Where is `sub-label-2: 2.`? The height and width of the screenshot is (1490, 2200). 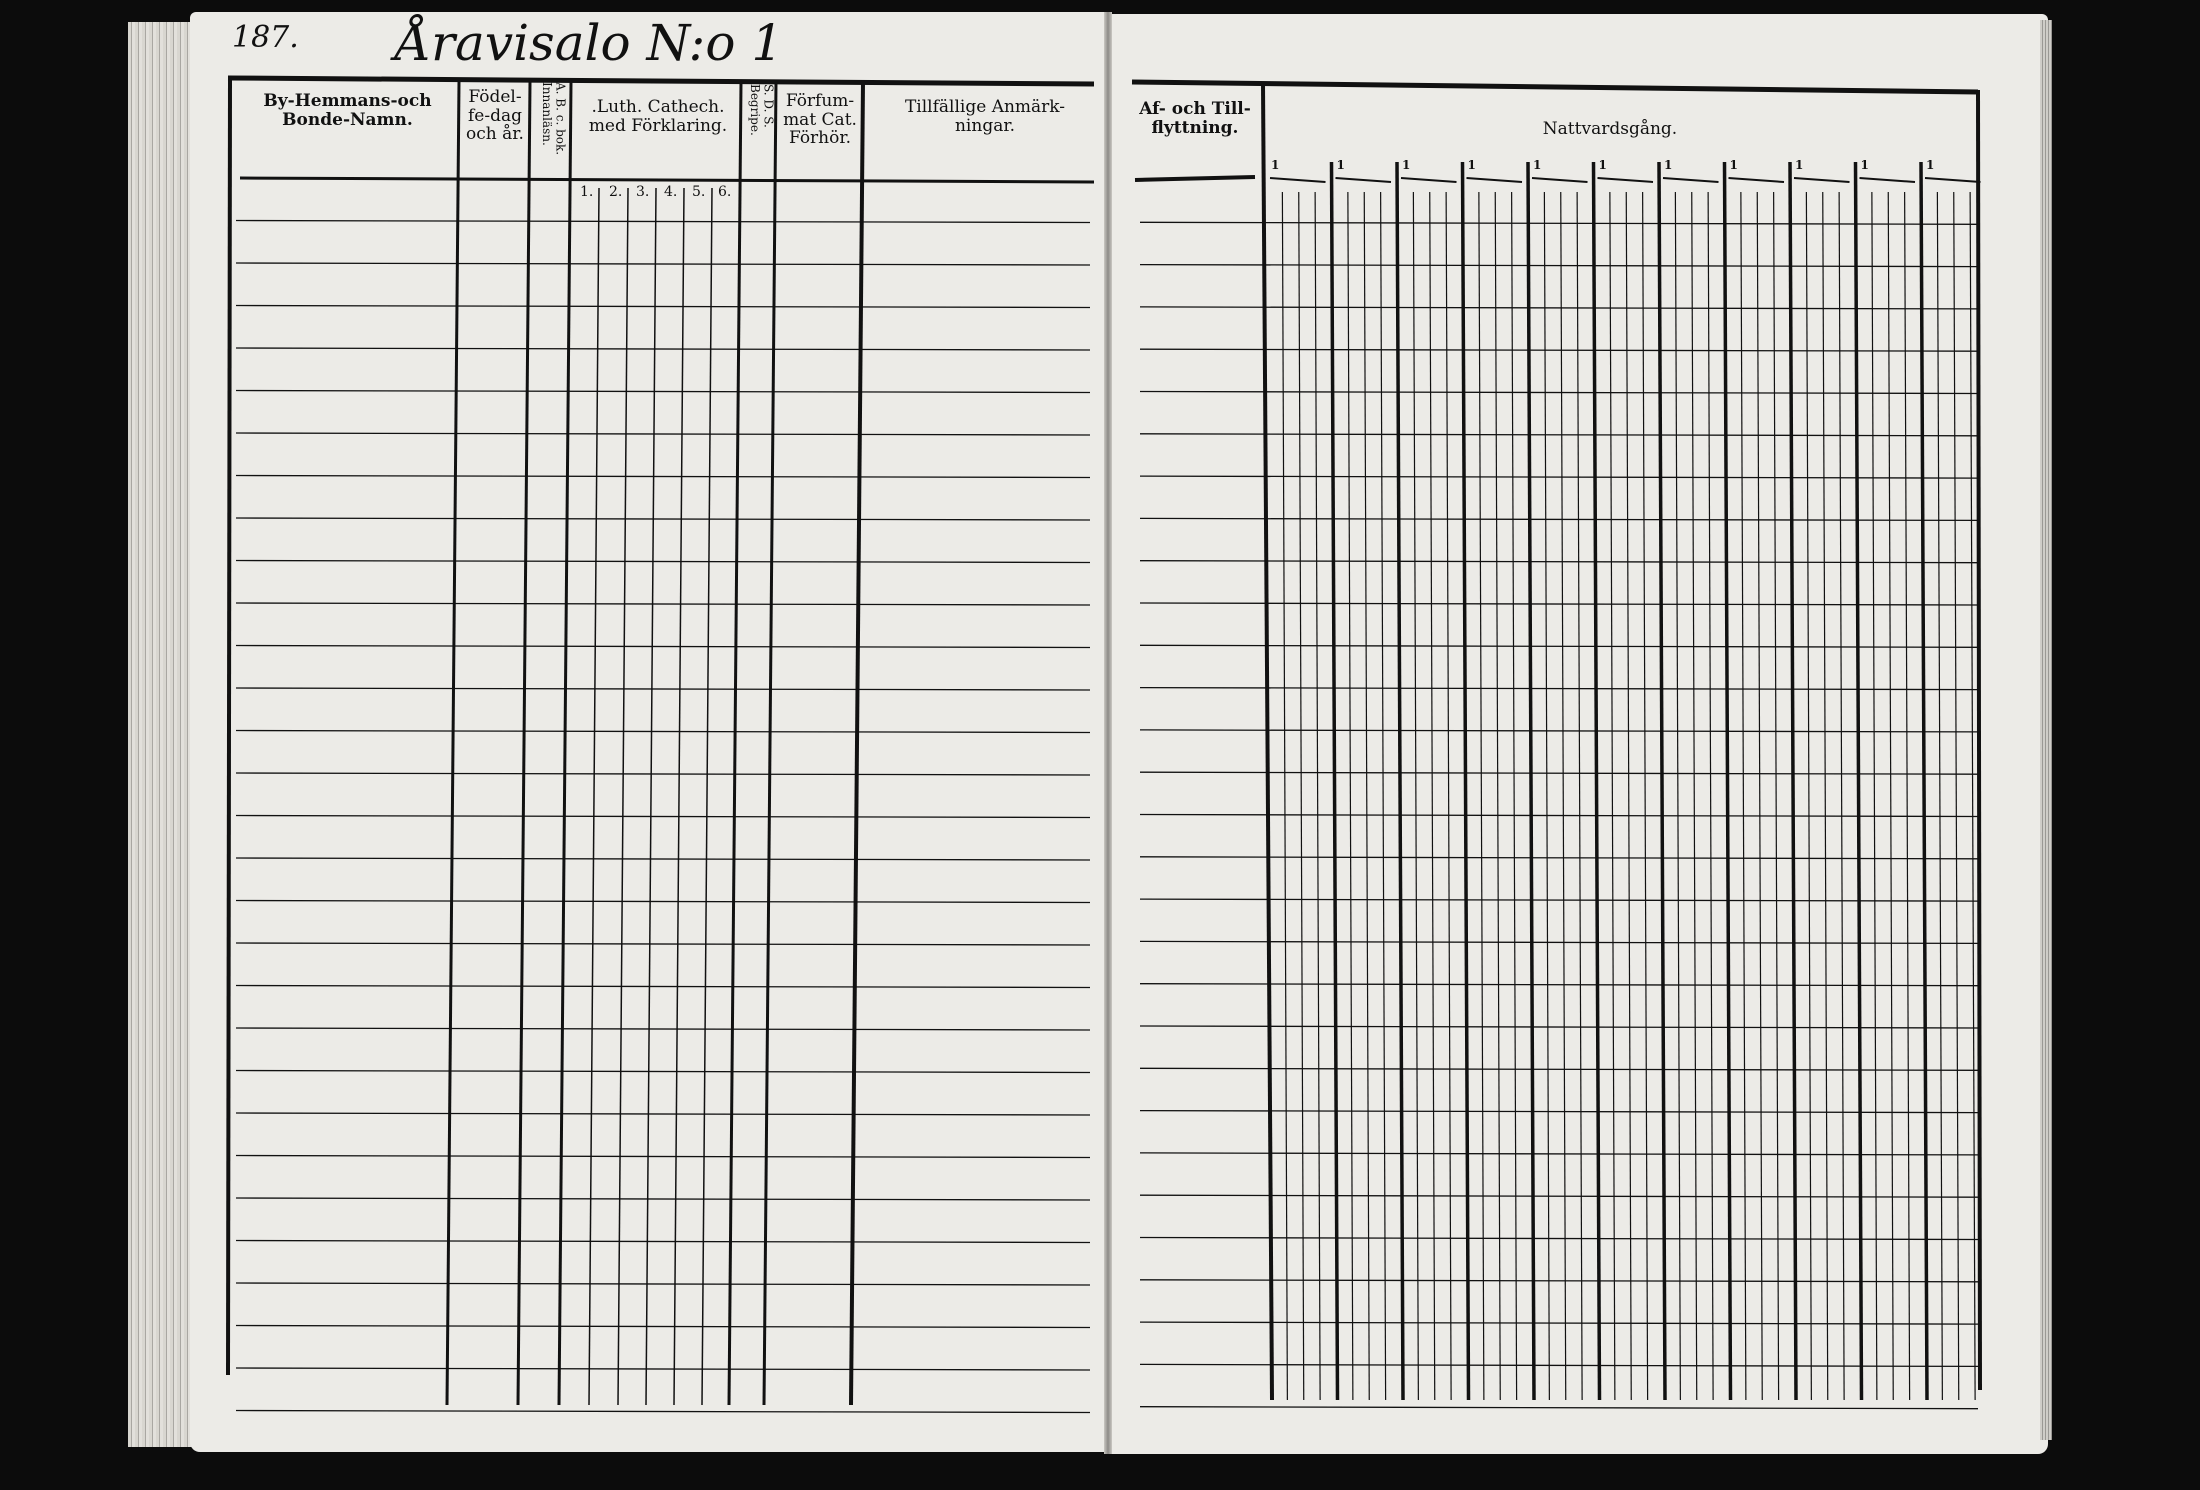
sub-label-2: 2. is located at coordinates (616, 192).